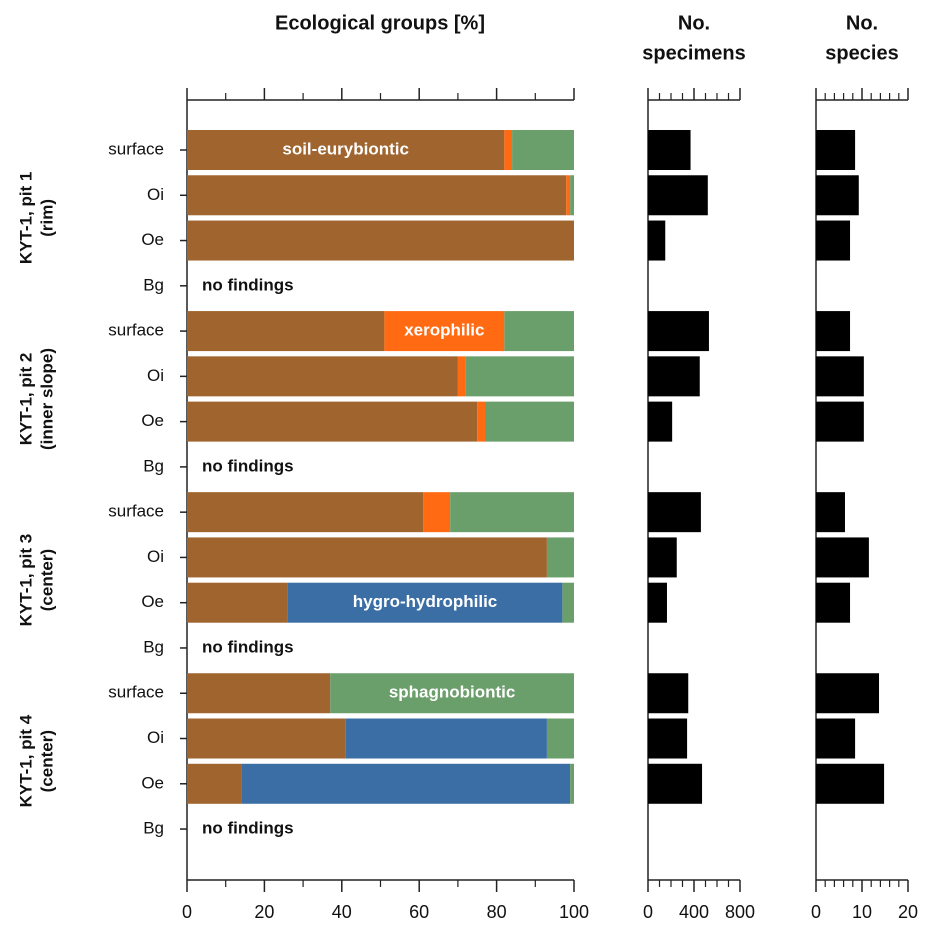  Describe the element at coordinates (46, 218) in the screenshot. I see `group-label: (rim)` at that location.